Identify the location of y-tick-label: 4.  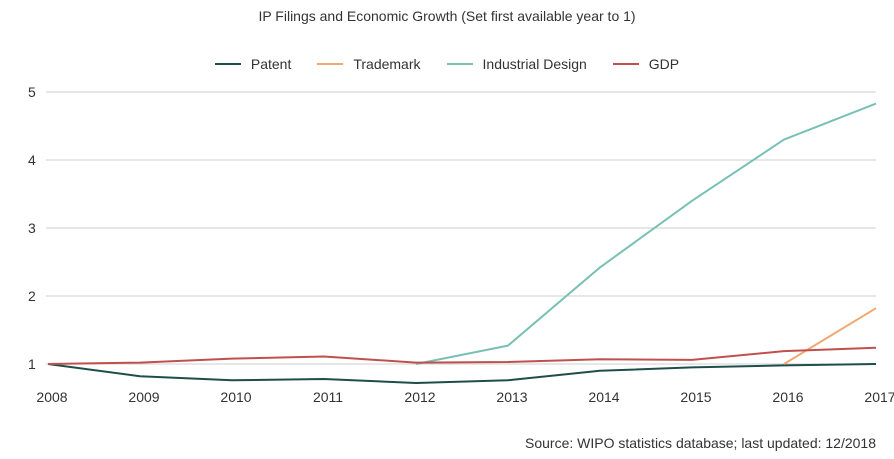
(32, 160).